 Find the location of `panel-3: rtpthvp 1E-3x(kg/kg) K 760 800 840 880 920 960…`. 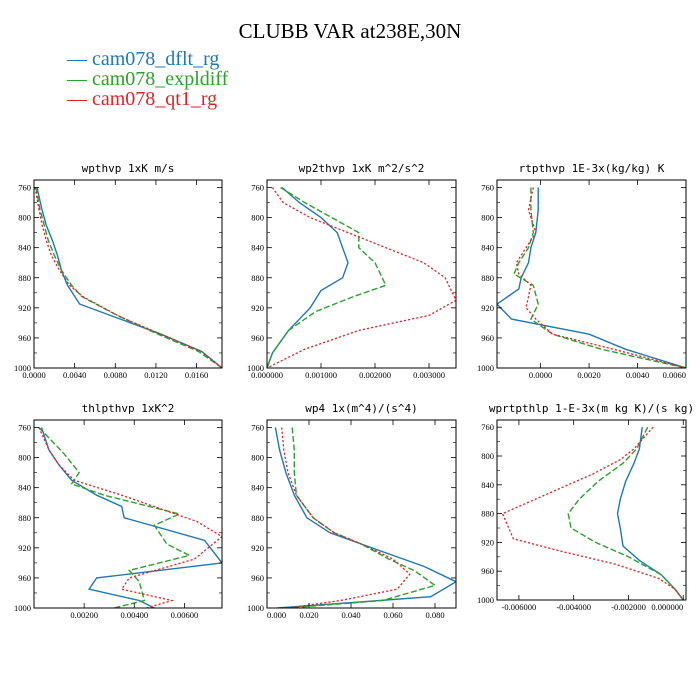

panel-3: rtpthvp 1E-3x(kg/kg) K 760 800 840 880 920 960… is located at coordinates (582, 271).